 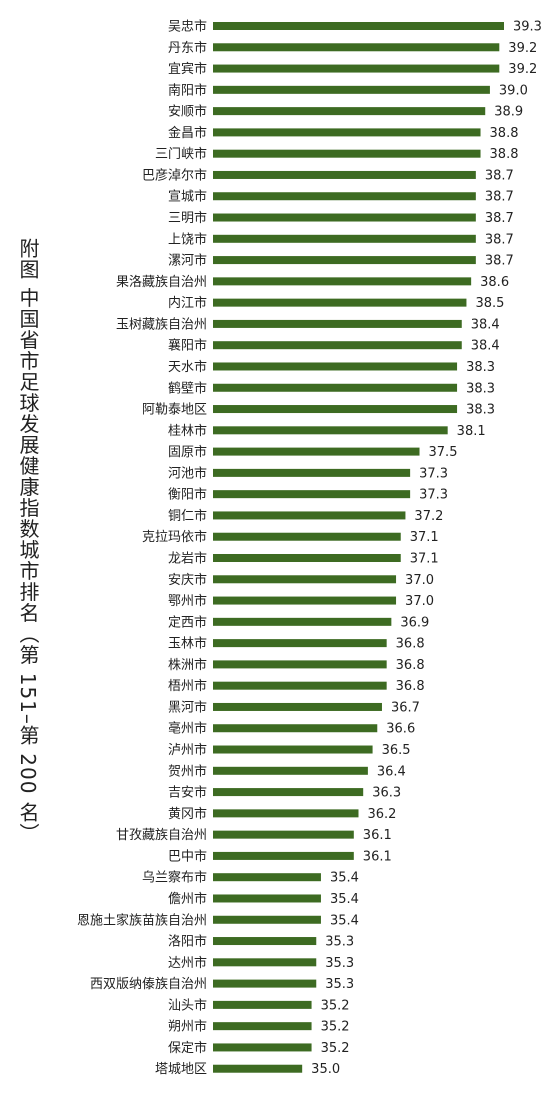 What do you see at coordinates (174, 410) in the screenshot?
I see `category-label: 阿勒泰地区` at bounding box center [174, 410].